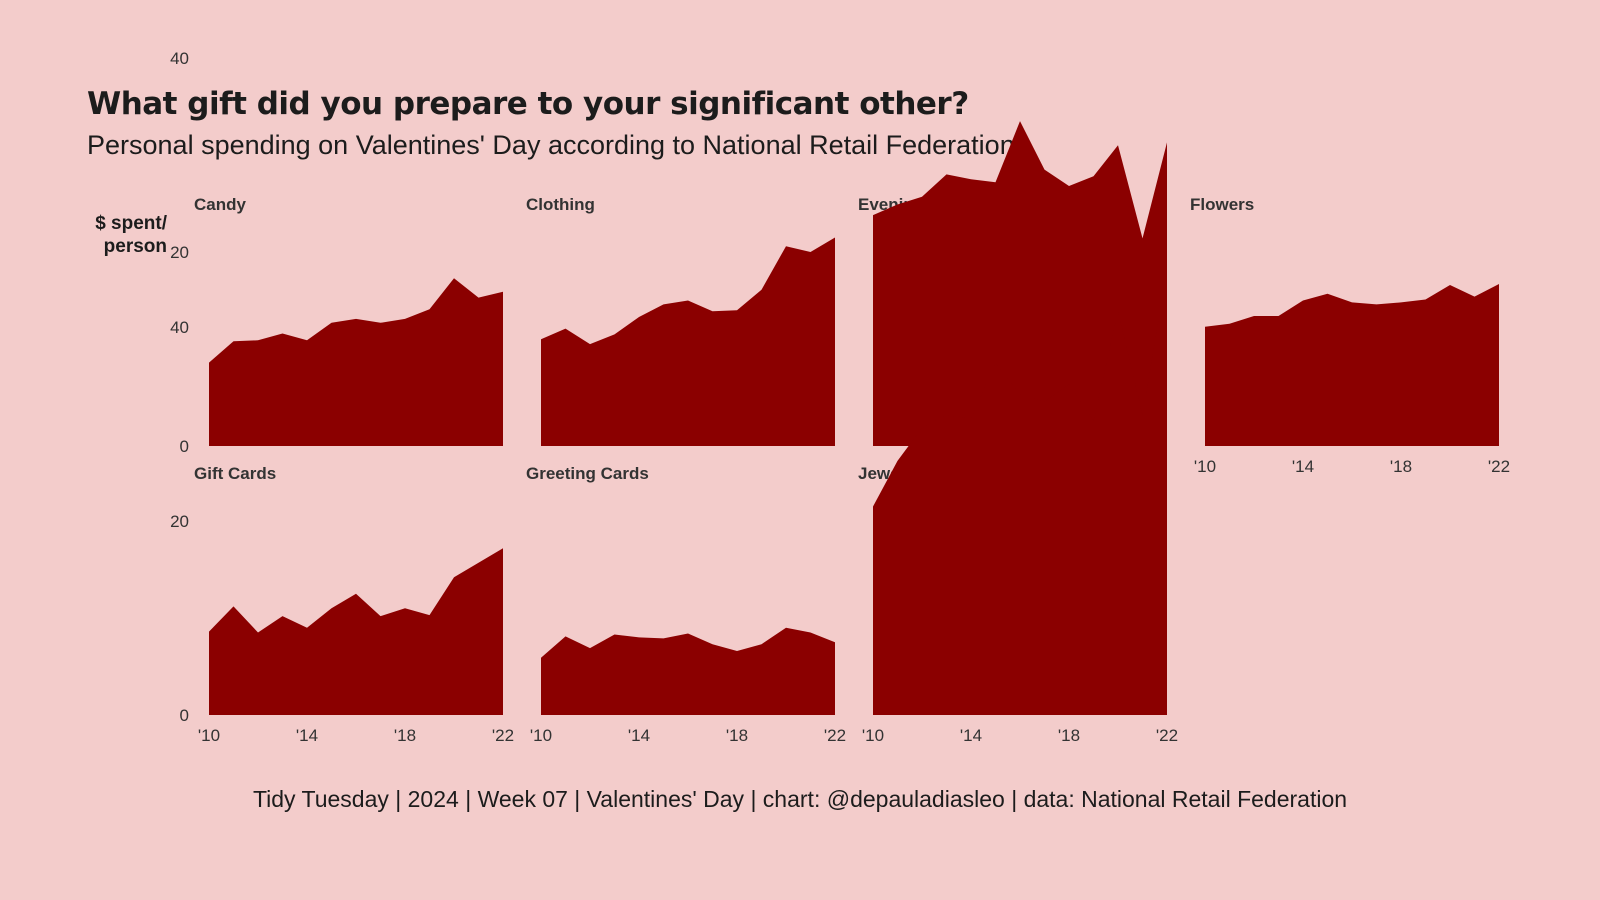  I want to click on y-axis-label: $ spent/, so click(131, 223).